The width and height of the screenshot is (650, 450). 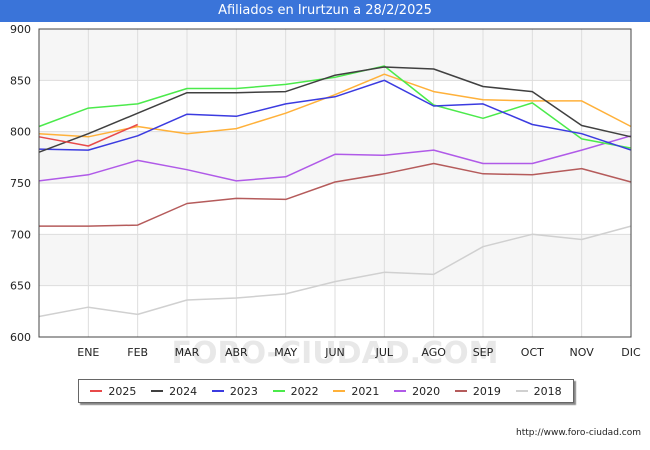 I want to click on x-tick-label: ABR, so click(x=236, y=352).